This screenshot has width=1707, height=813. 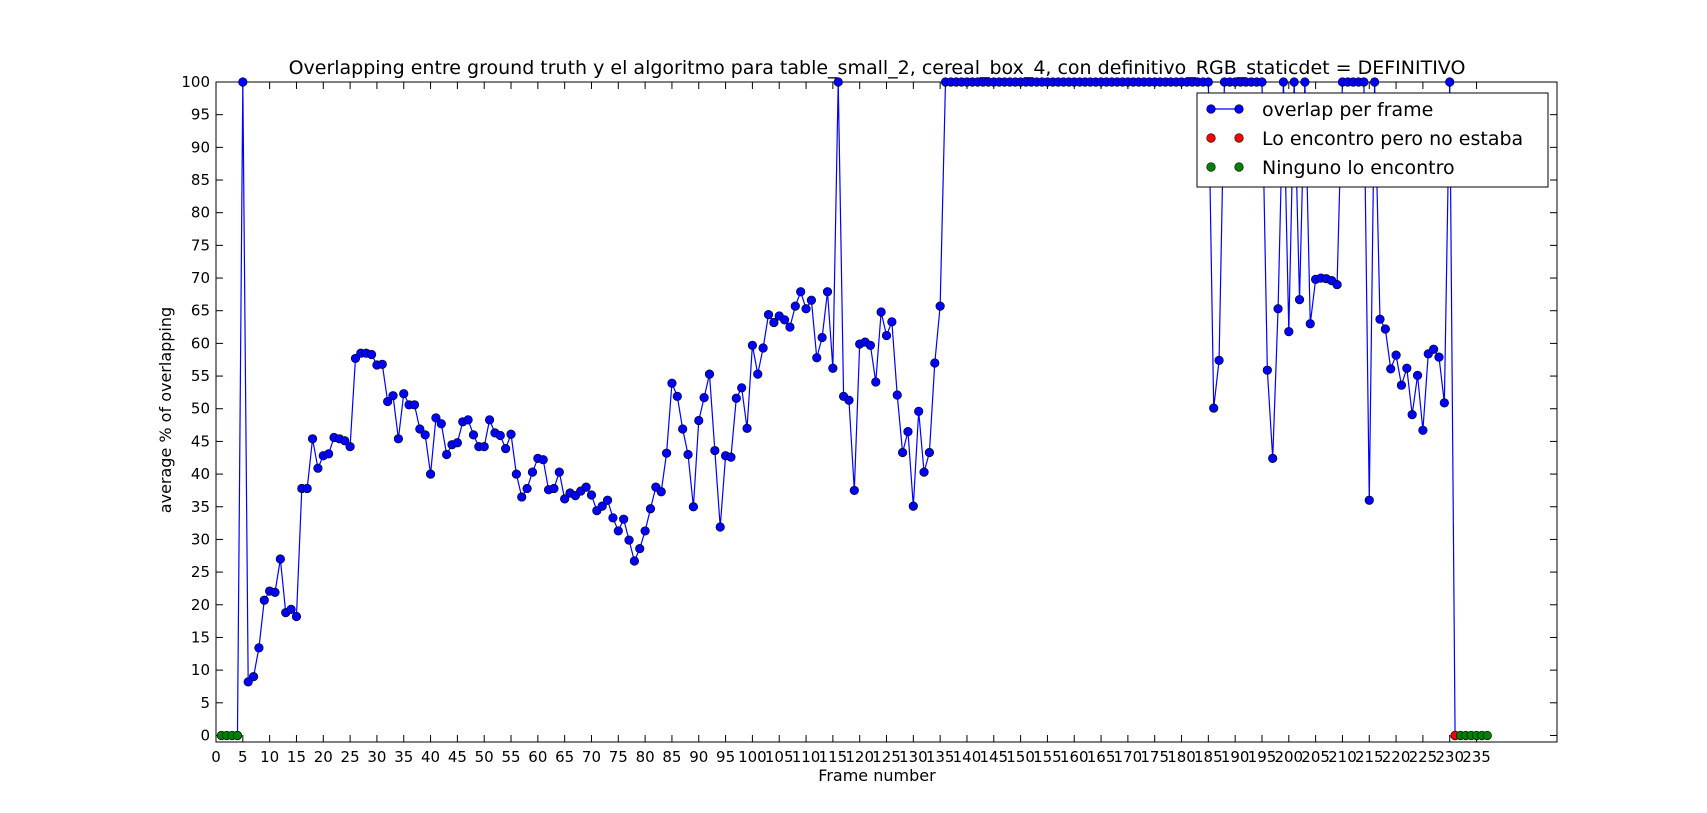 What do you see at coordinates (200, 507) in the screenshot?
I see `y-tick-label: 35` at bounding box center [200, 507].